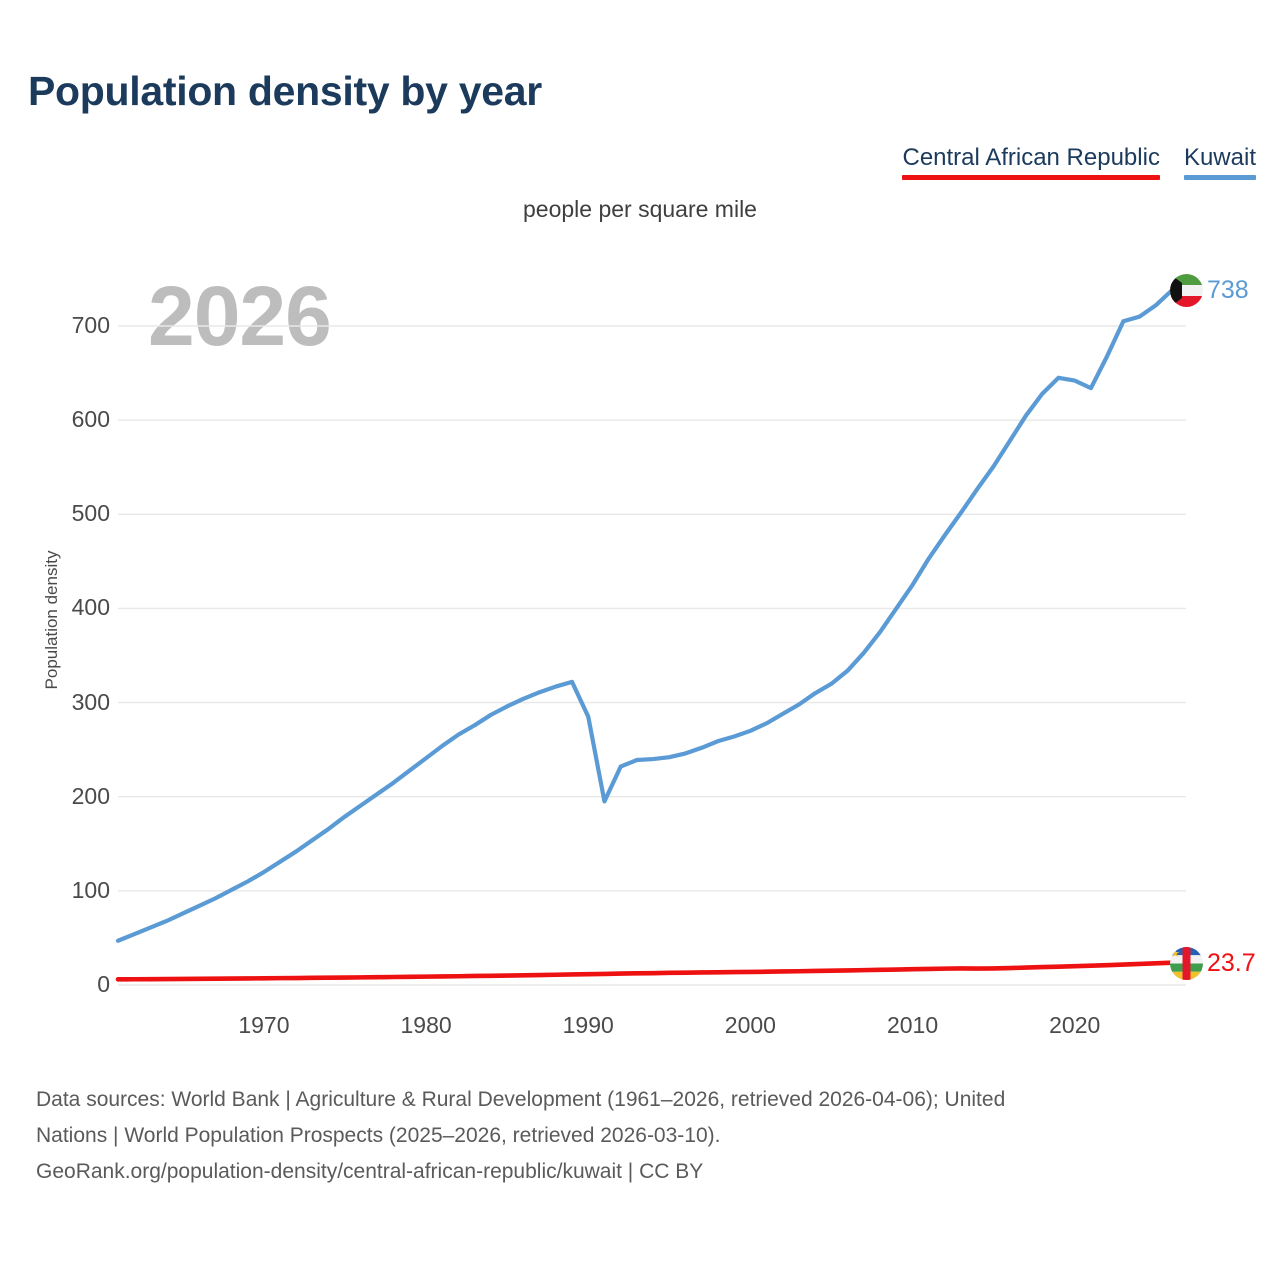 This screenshot has height=1280, width=1280. Describe the element at coordinates (90, 889) in the screenshot. I see `y-axis-tick-label: 100` at that location.